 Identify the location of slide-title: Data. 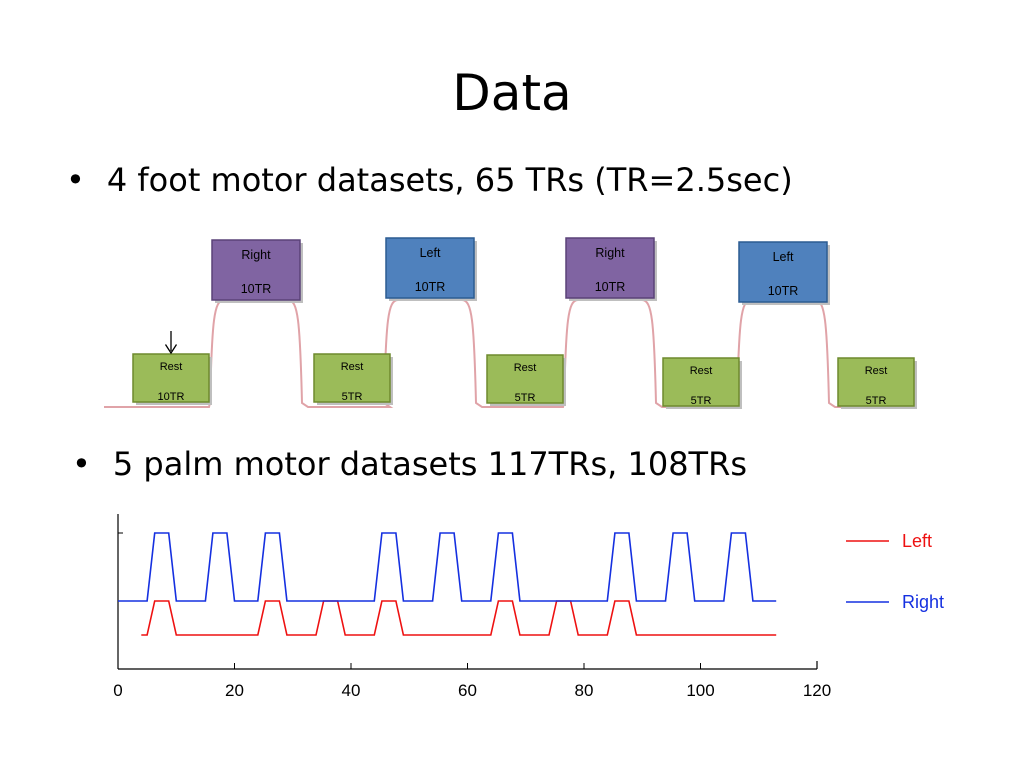
(512, 93).